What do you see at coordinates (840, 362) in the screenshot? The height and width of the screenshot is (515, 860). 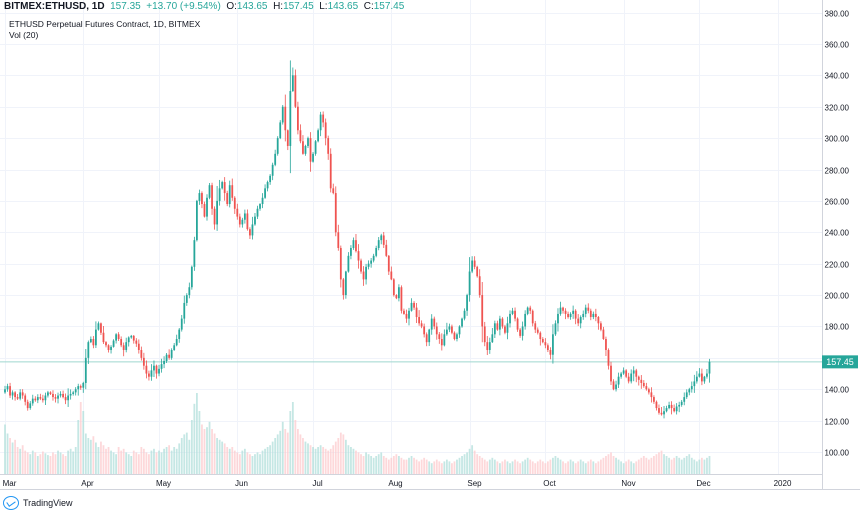 I see `last-price-label: 157.45` at bounding box center [840, 362].